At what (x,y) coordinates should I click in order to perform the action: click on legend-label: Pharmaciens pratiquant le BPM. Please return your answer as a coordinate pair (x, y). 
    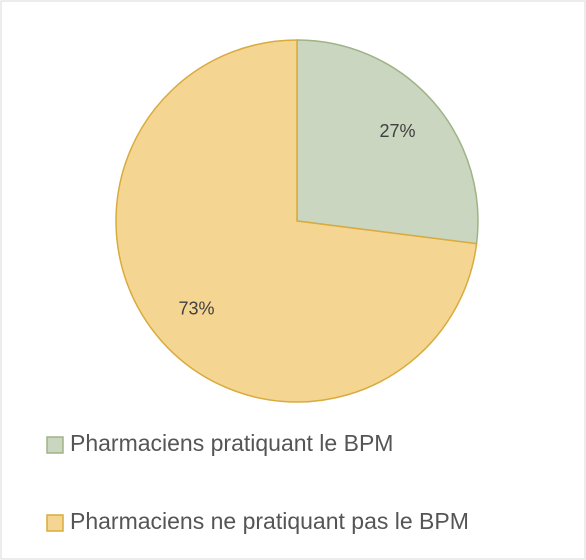
    Looking at the image, I should click on (231, 443).